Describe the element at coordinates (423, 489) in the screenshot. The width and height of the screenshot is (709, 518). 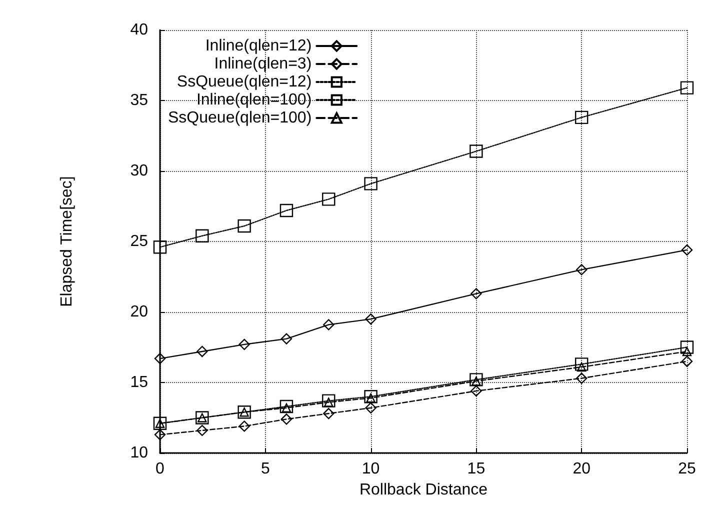
I see `x-axis-title: Rollback Distance` at that location.